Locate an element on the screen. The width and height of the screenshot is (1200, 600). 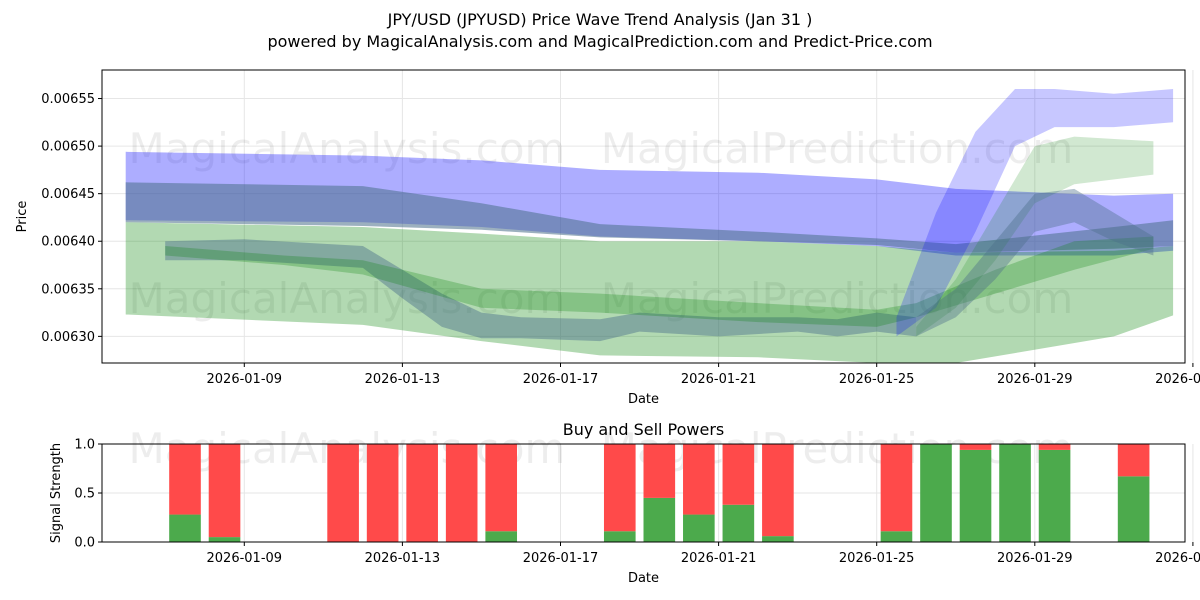
y-axis-label: Price is located at coordinates (22, 217).